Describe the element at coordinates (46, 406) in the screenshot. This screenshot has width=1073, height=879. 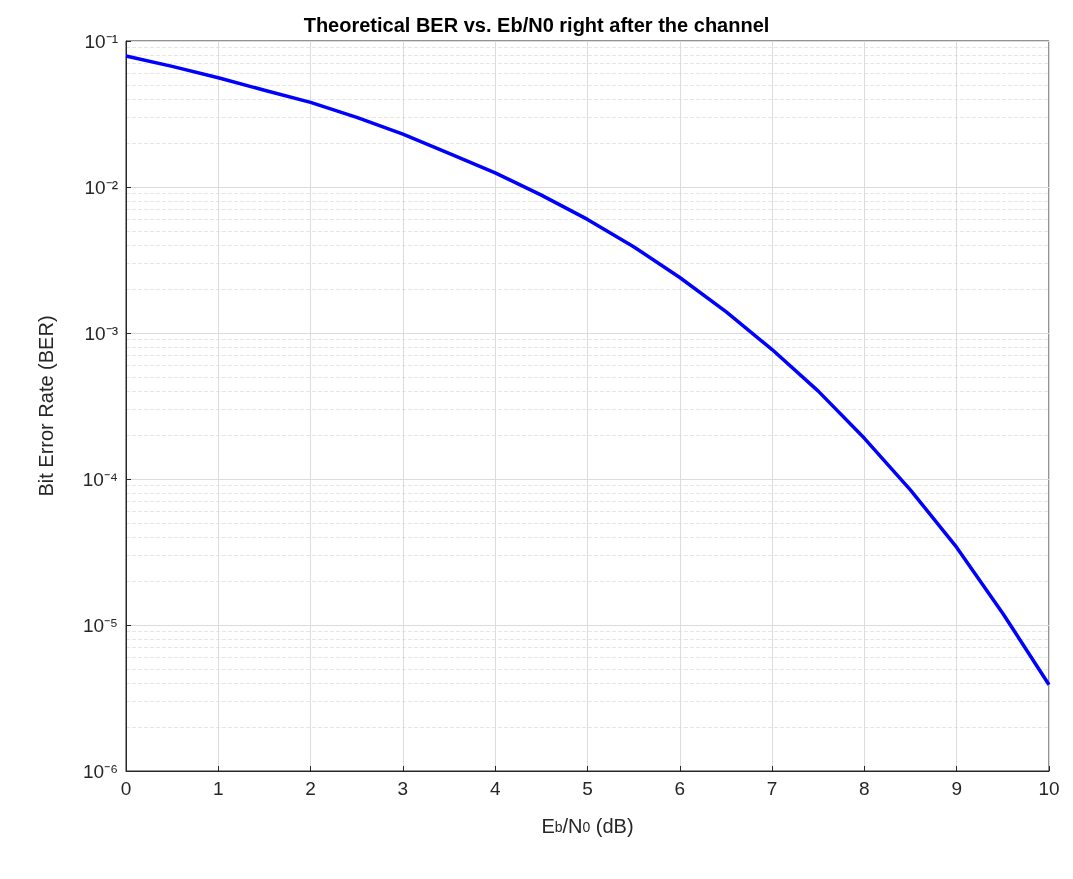
I see `y-axis-title: Bit Error Rate (BER)` at that location.